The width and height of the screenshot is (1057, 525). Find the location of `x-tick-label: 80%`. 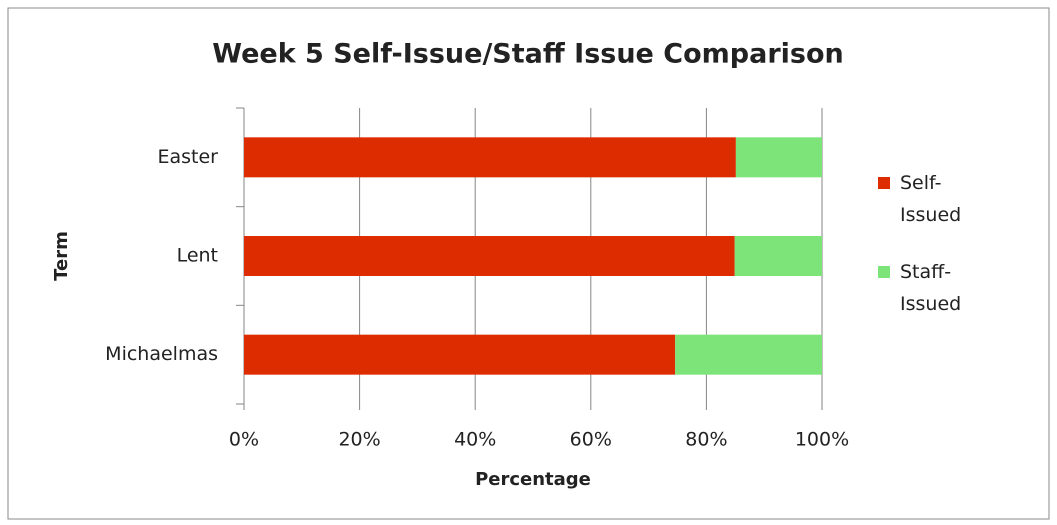

x-tick-label: 80% is located at coordinates (706, 440).